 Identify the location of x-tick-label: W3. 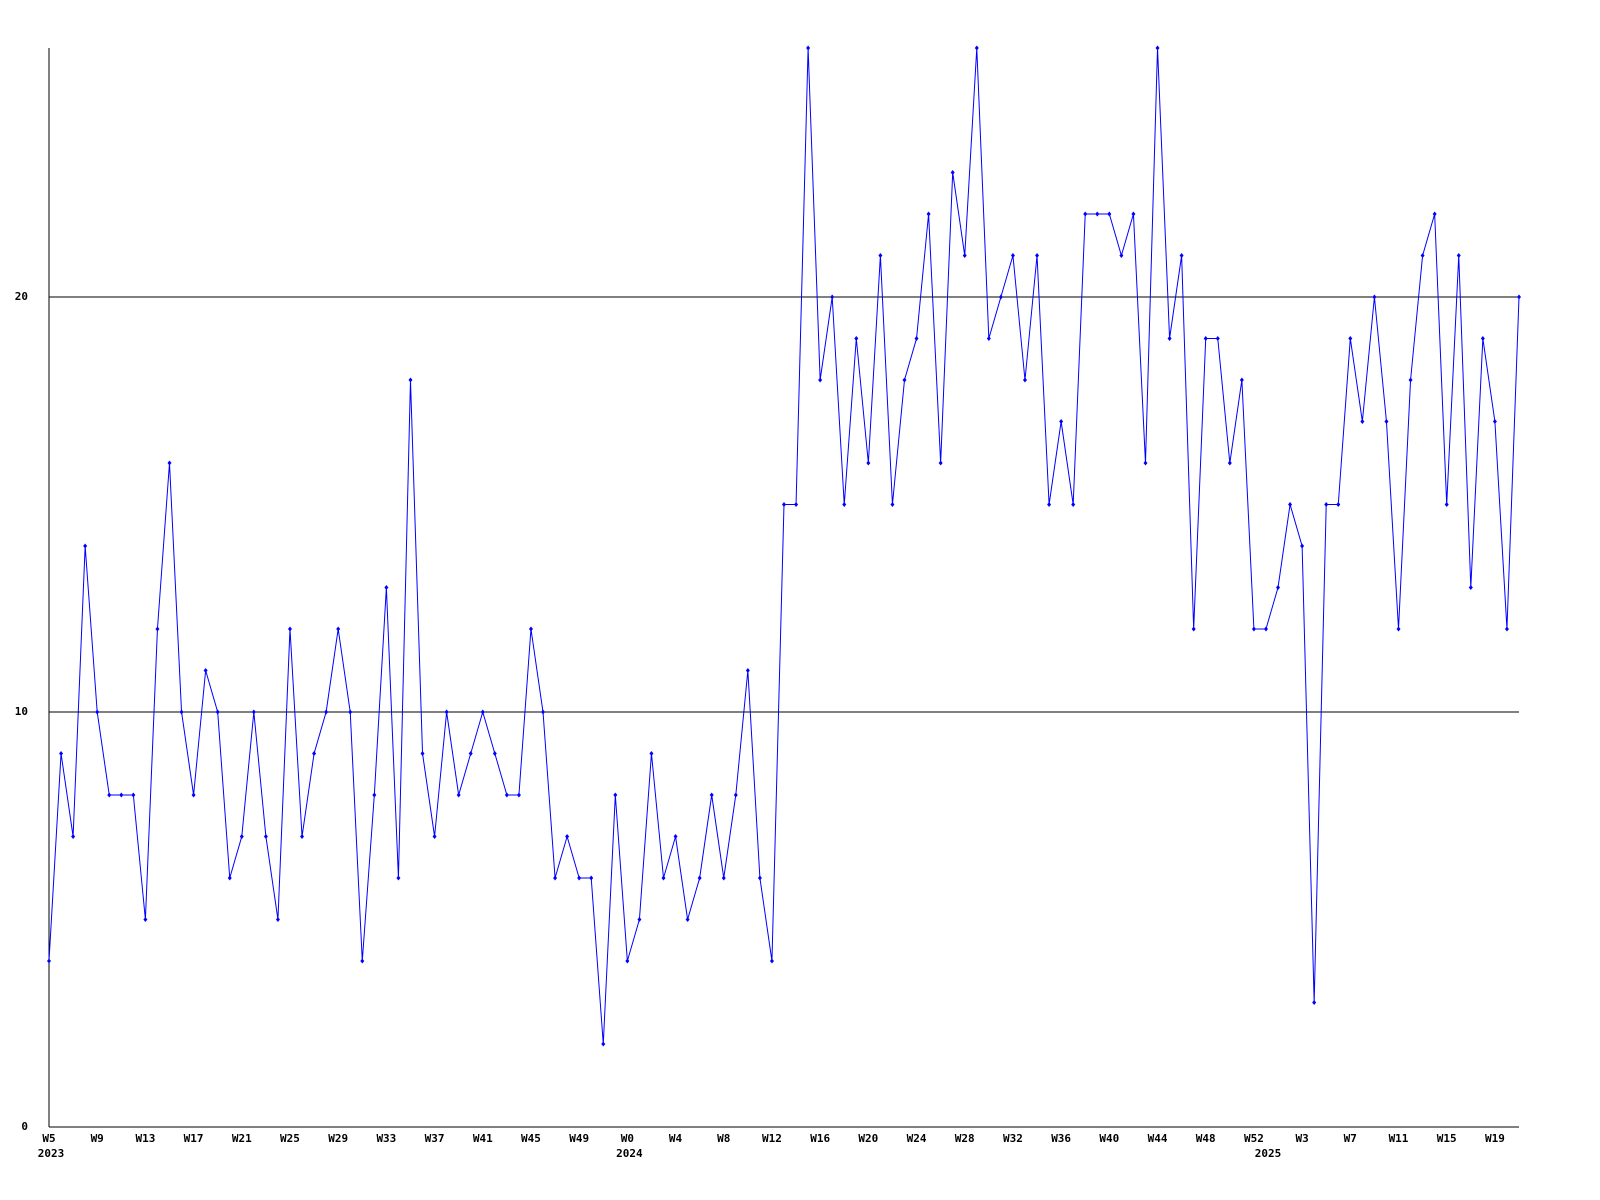
(1301, 1138).